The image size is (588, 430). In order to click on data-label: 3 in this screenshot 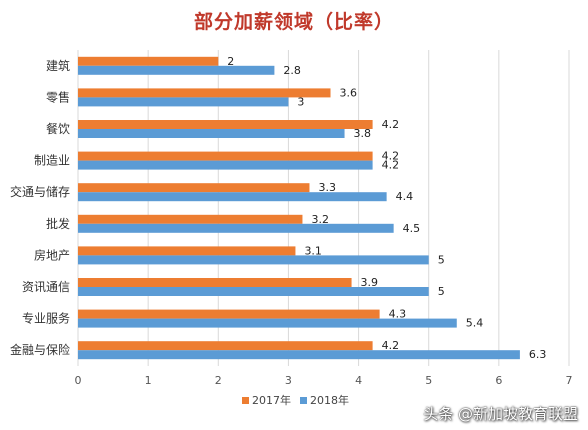, I will do `click(300, 101)`.